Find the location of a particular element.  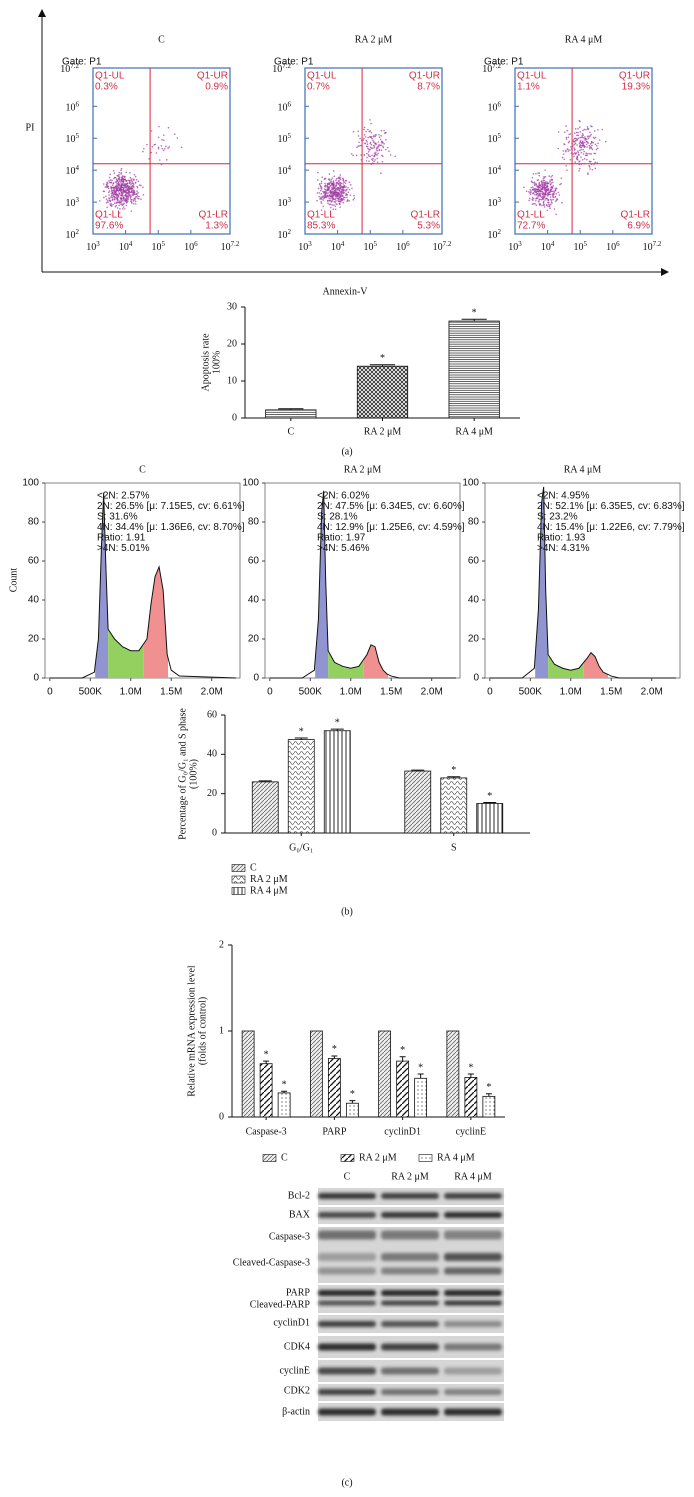

bar is located at coordinates (454, 805).